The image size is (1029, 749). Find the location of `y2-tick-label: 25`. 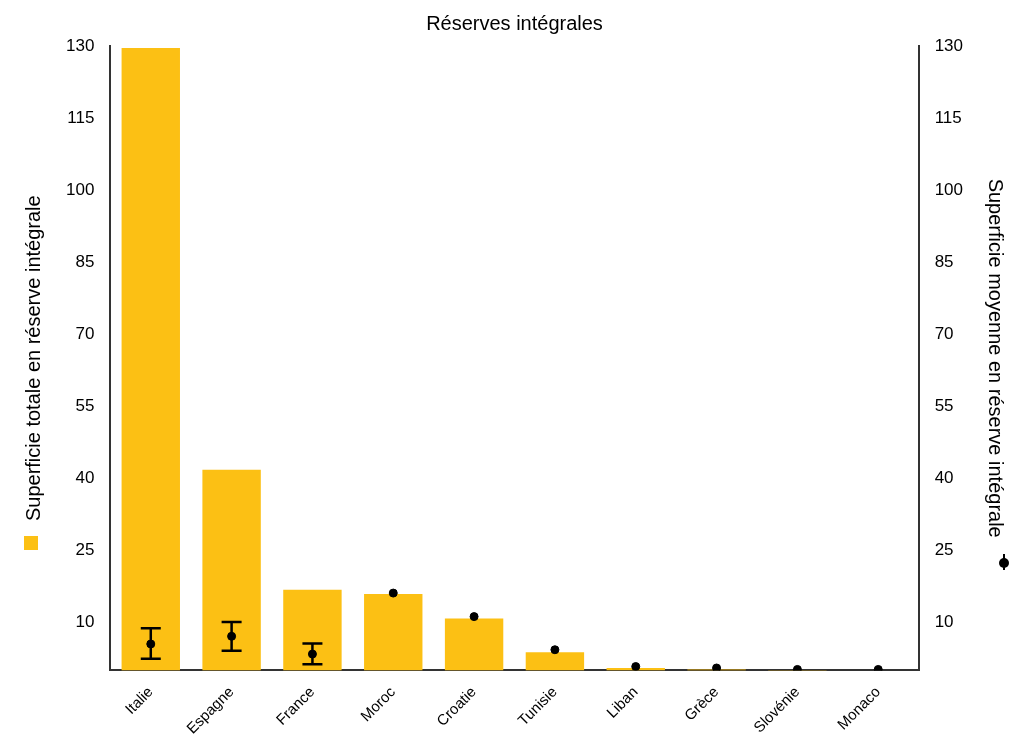

y2-tick-label: 25 is located at coordinates (944, 550).